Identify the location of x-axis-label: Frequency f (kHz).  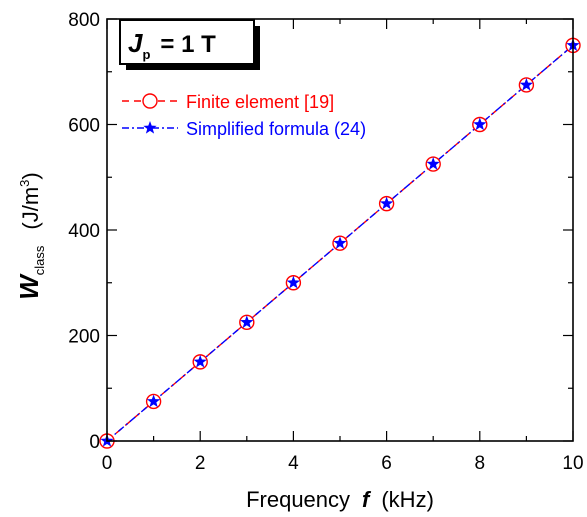
(340, 499).